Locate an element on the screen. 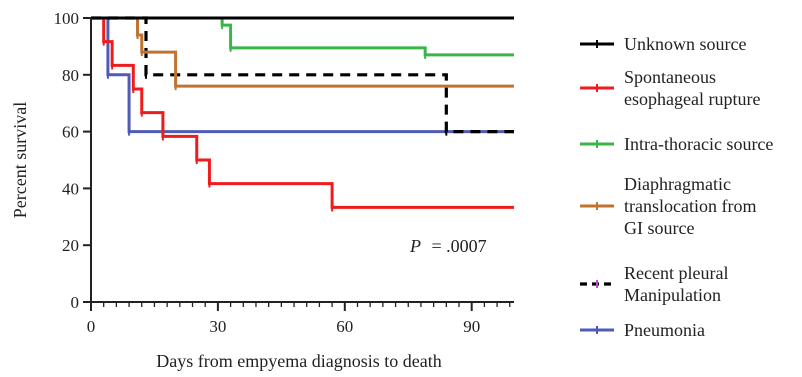 This screenshot has height=377, width=802. y-tick-label: 0 is located at coordinates (75, 302).